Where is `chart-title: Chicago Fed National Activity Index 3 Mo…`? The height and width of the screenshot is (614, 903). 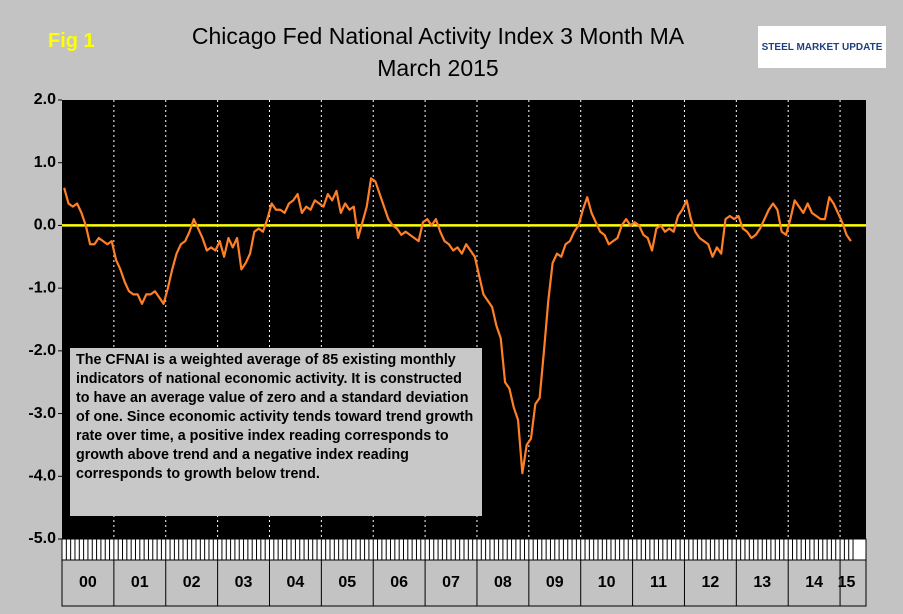
chart-title: Chicago Fed National Activity Index 3 Mo… is located at coordinates (438, 36).